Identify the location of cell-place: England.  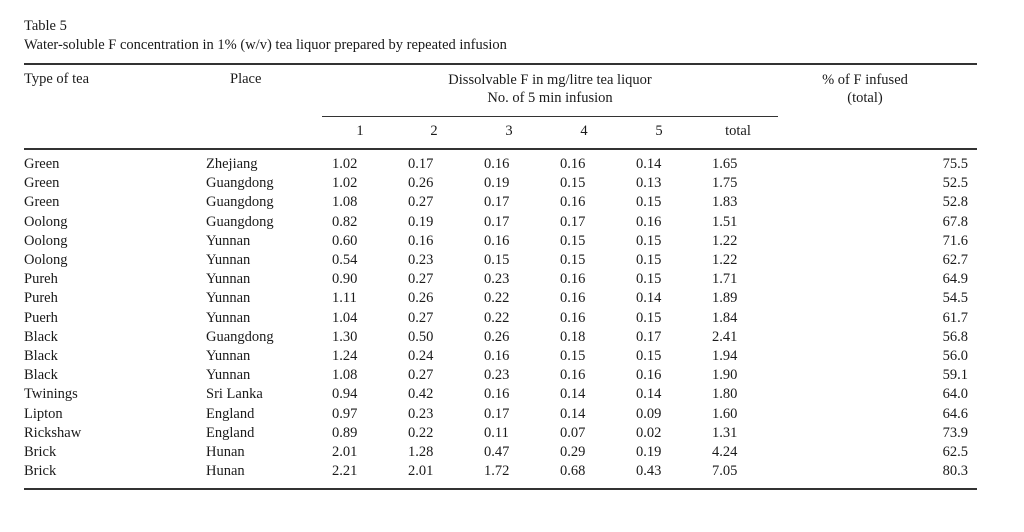
(230, 432).